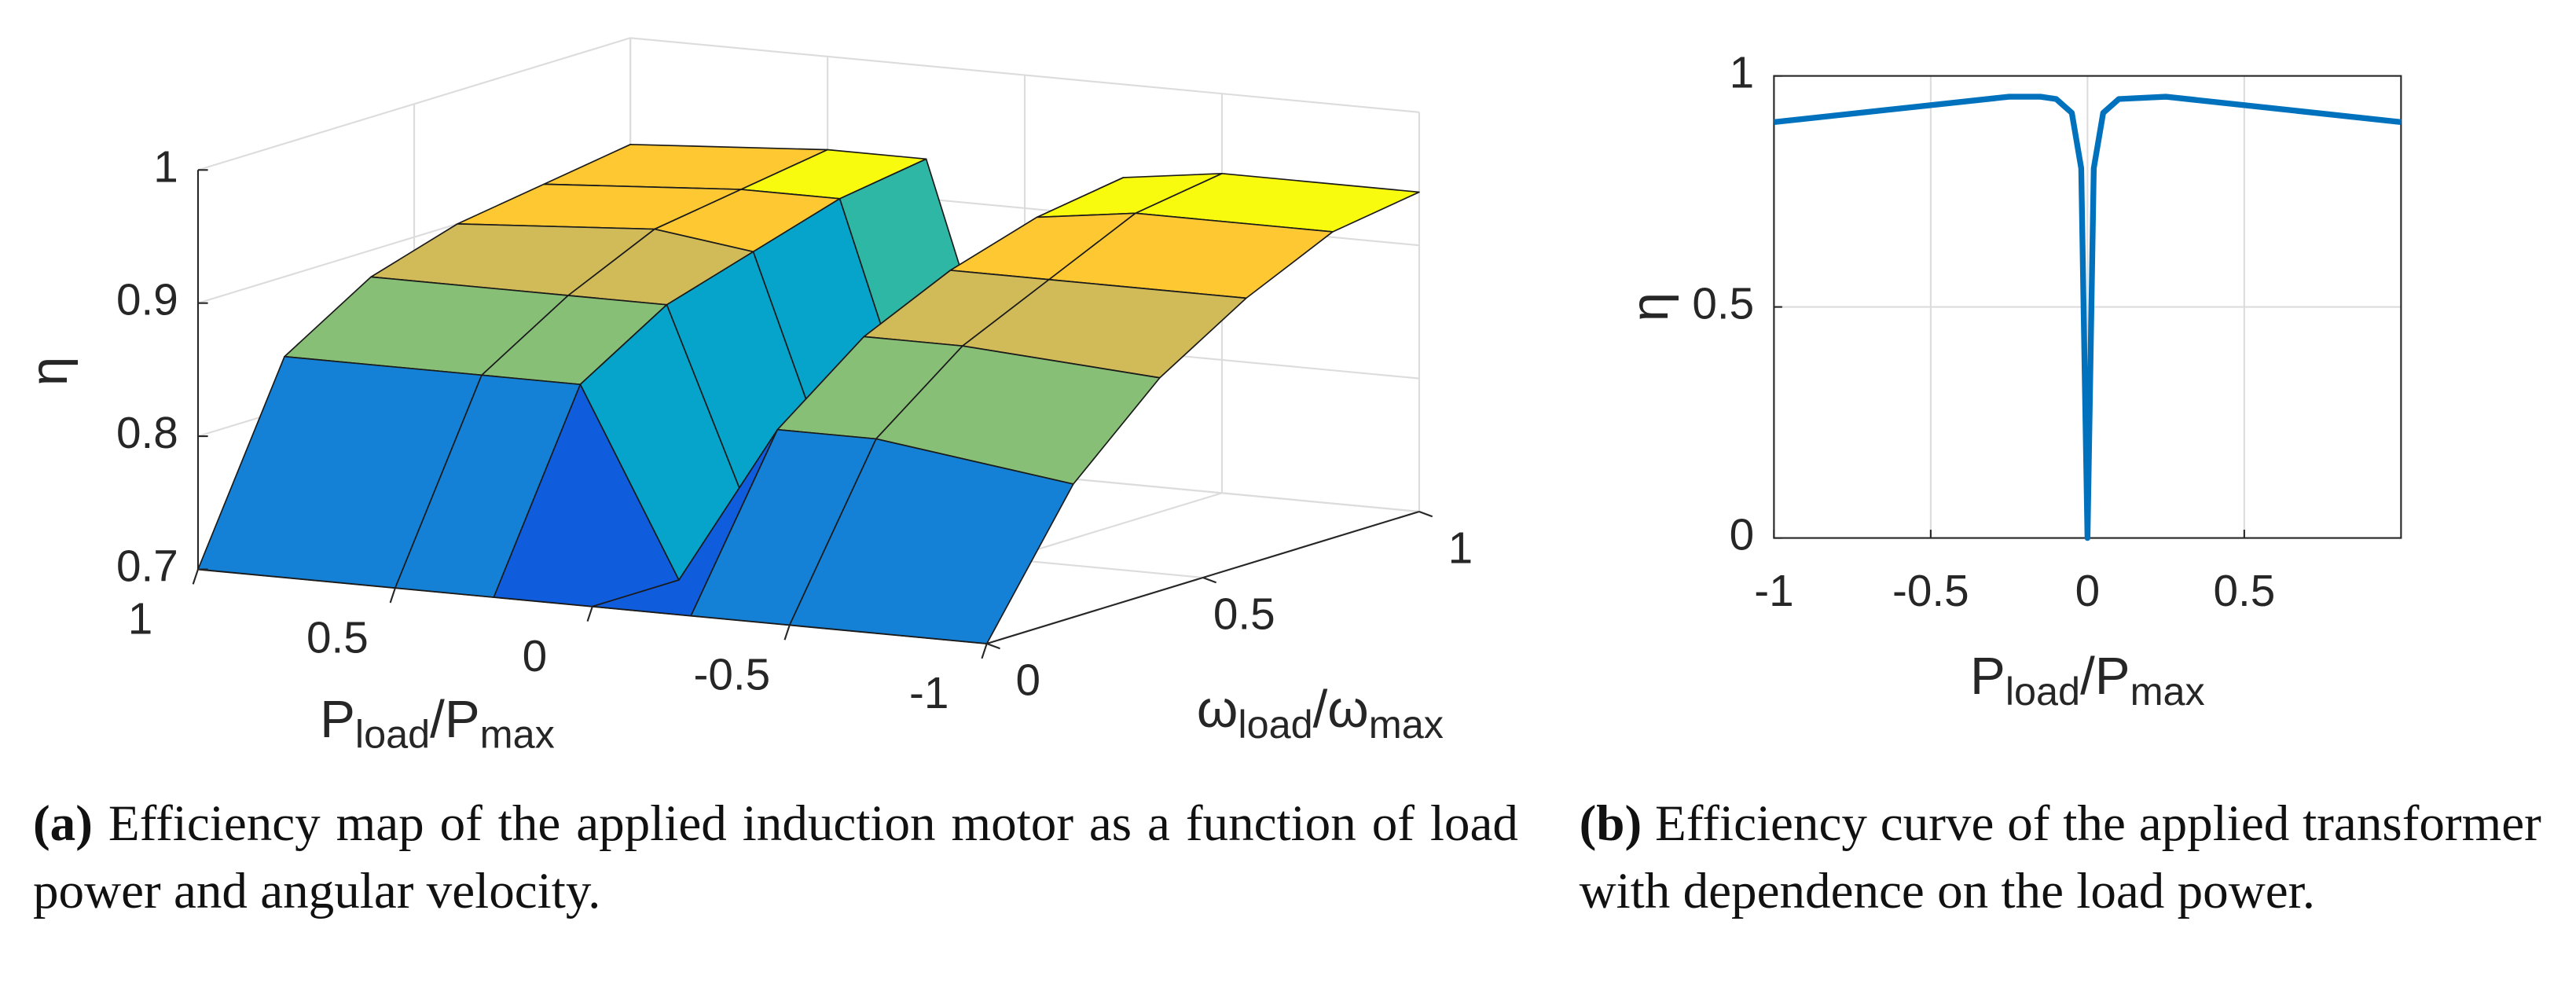  Describe the element at coordinates (147, 434) in the screenshot. I see `z-tick-label: 0.8` at that location.